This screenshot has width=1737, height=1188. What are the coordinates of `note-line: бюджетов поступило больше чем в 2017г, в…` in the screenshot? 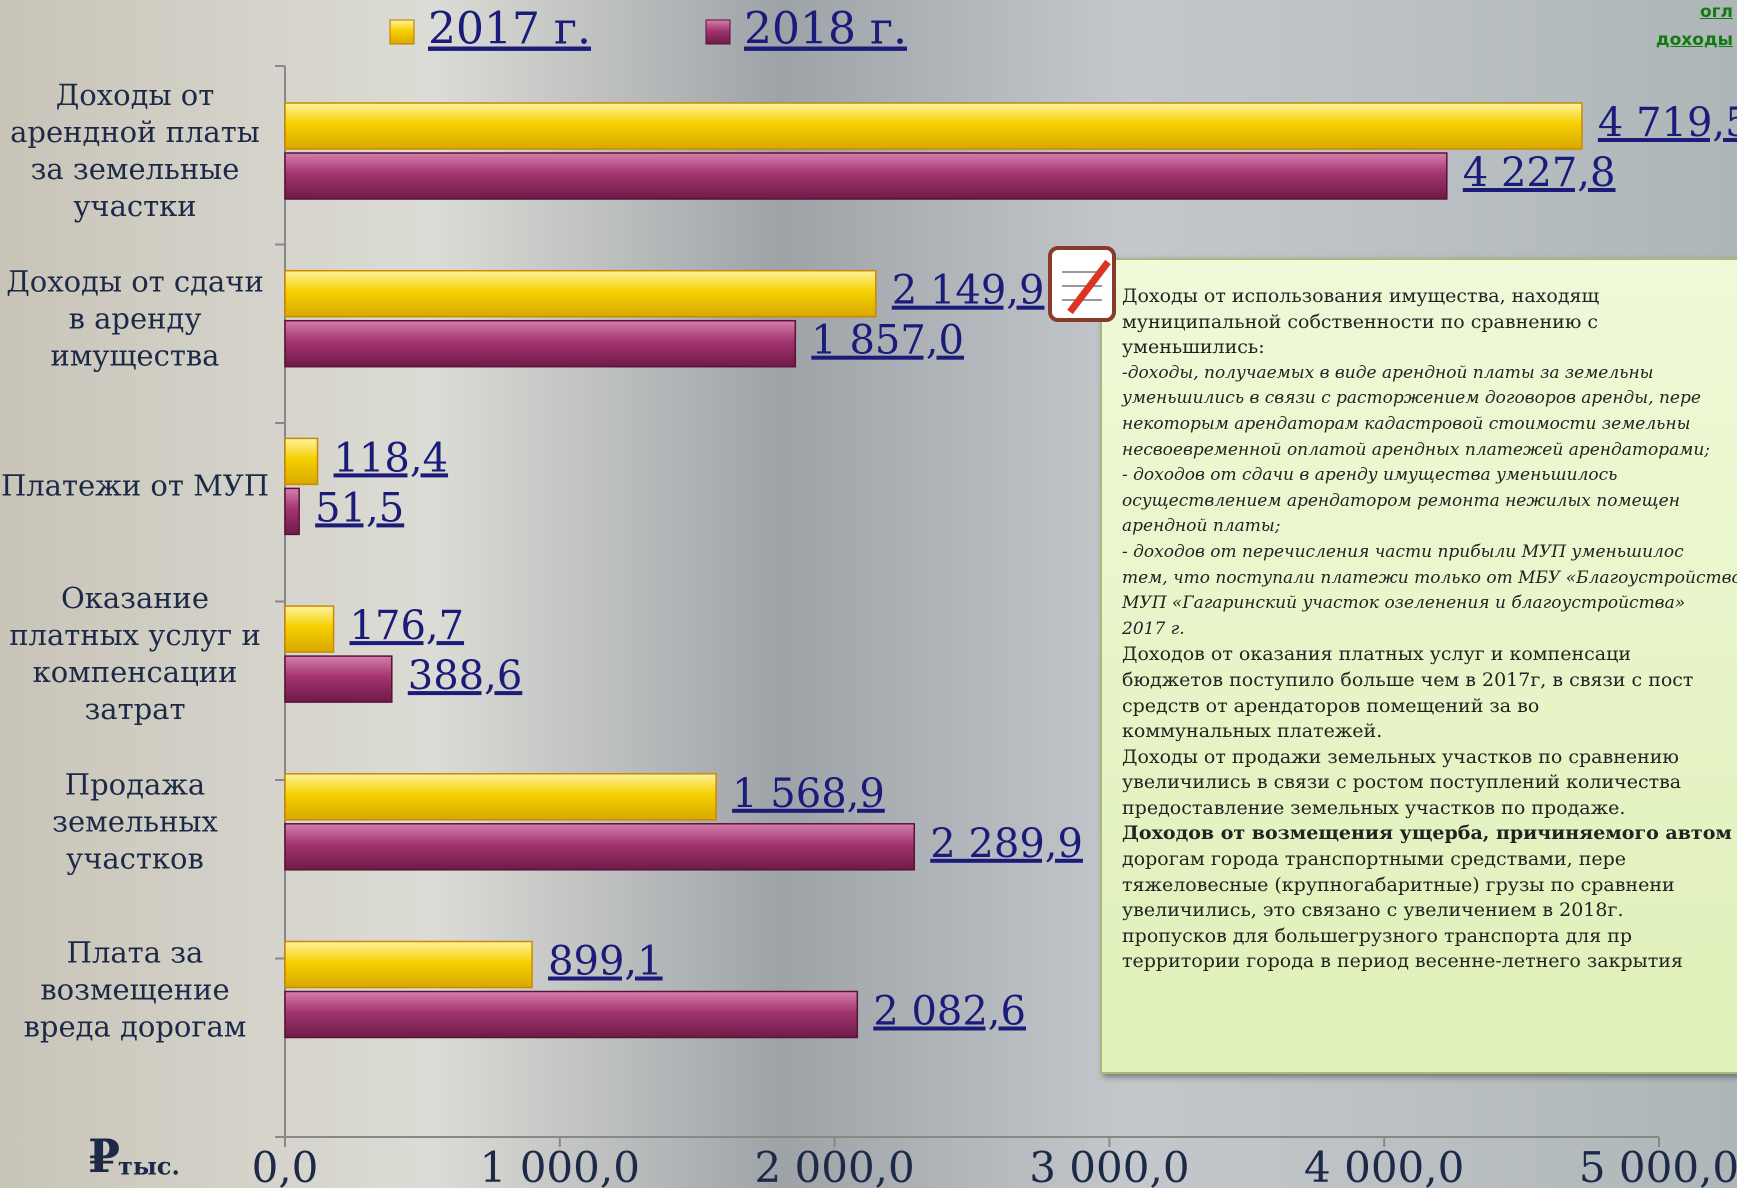 It's located at (1408, 679).